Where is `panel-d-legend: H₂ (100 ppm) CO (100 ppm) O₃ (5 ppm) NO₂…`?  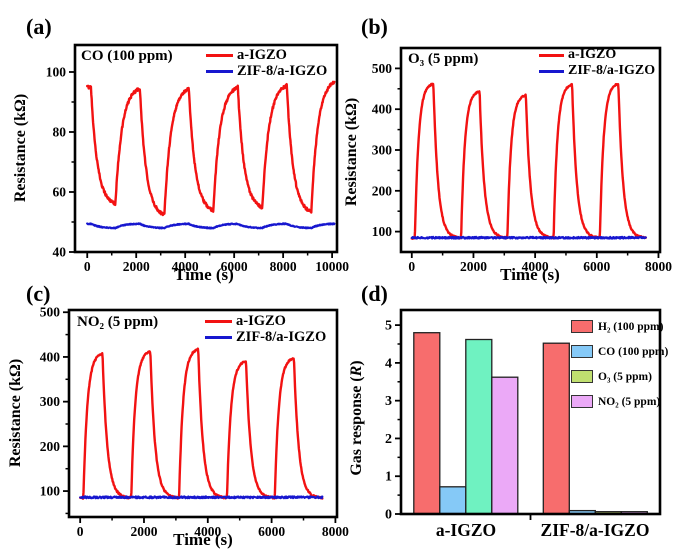 panel-d-legend: H₂ (100 ppm) CO (100 ppm) O₃ (5 ppm) NO₂… is located at coordinates (619, 364).